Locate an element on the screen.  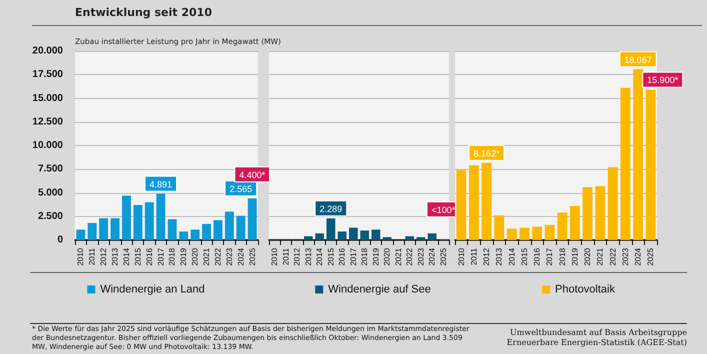
legend-label: Windenergie an Land is located at coordinates (152, 290).